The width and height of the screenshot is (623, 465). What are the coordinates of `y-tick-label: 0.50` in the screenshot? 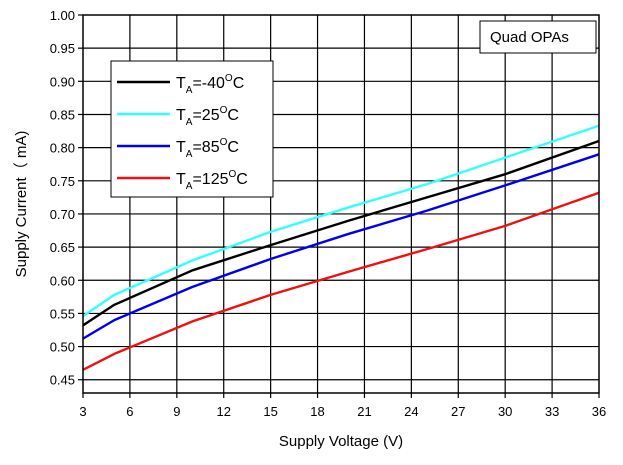 It's located at (62, 347).